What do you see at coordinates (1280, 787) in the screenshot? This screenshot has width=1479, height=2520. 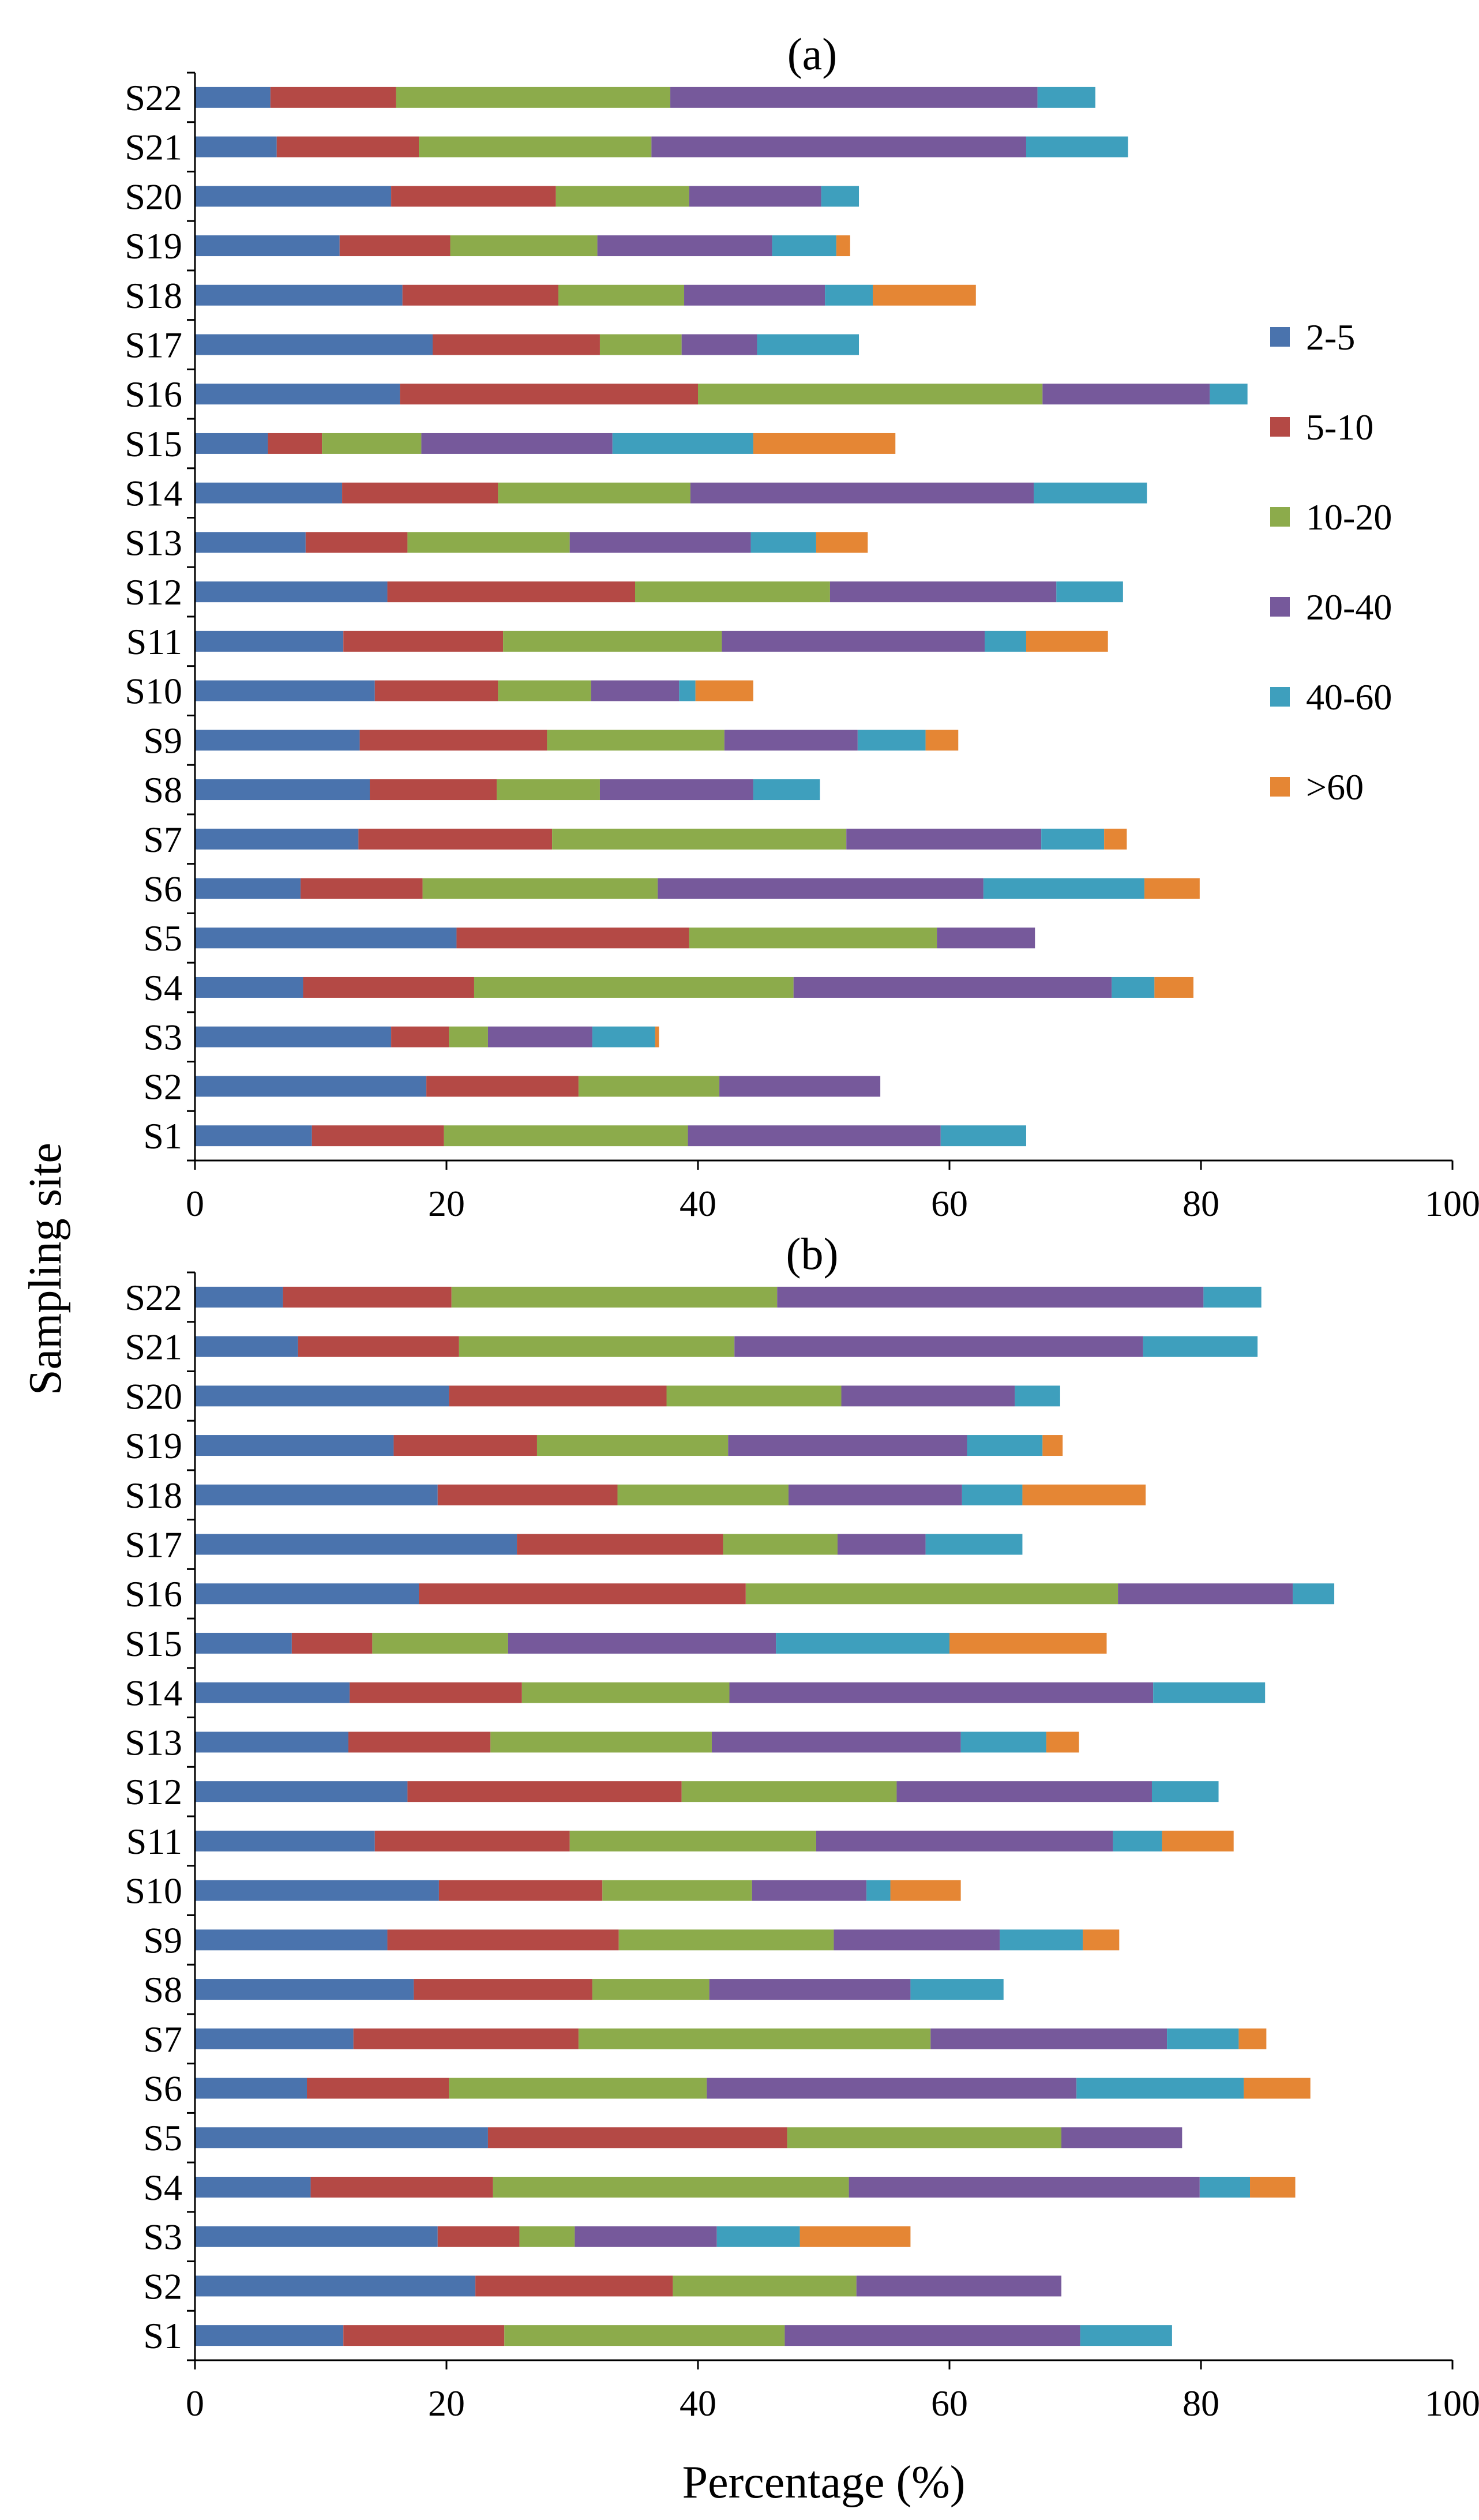 I see `legend-swatch` at bounding box center [1280, 787].